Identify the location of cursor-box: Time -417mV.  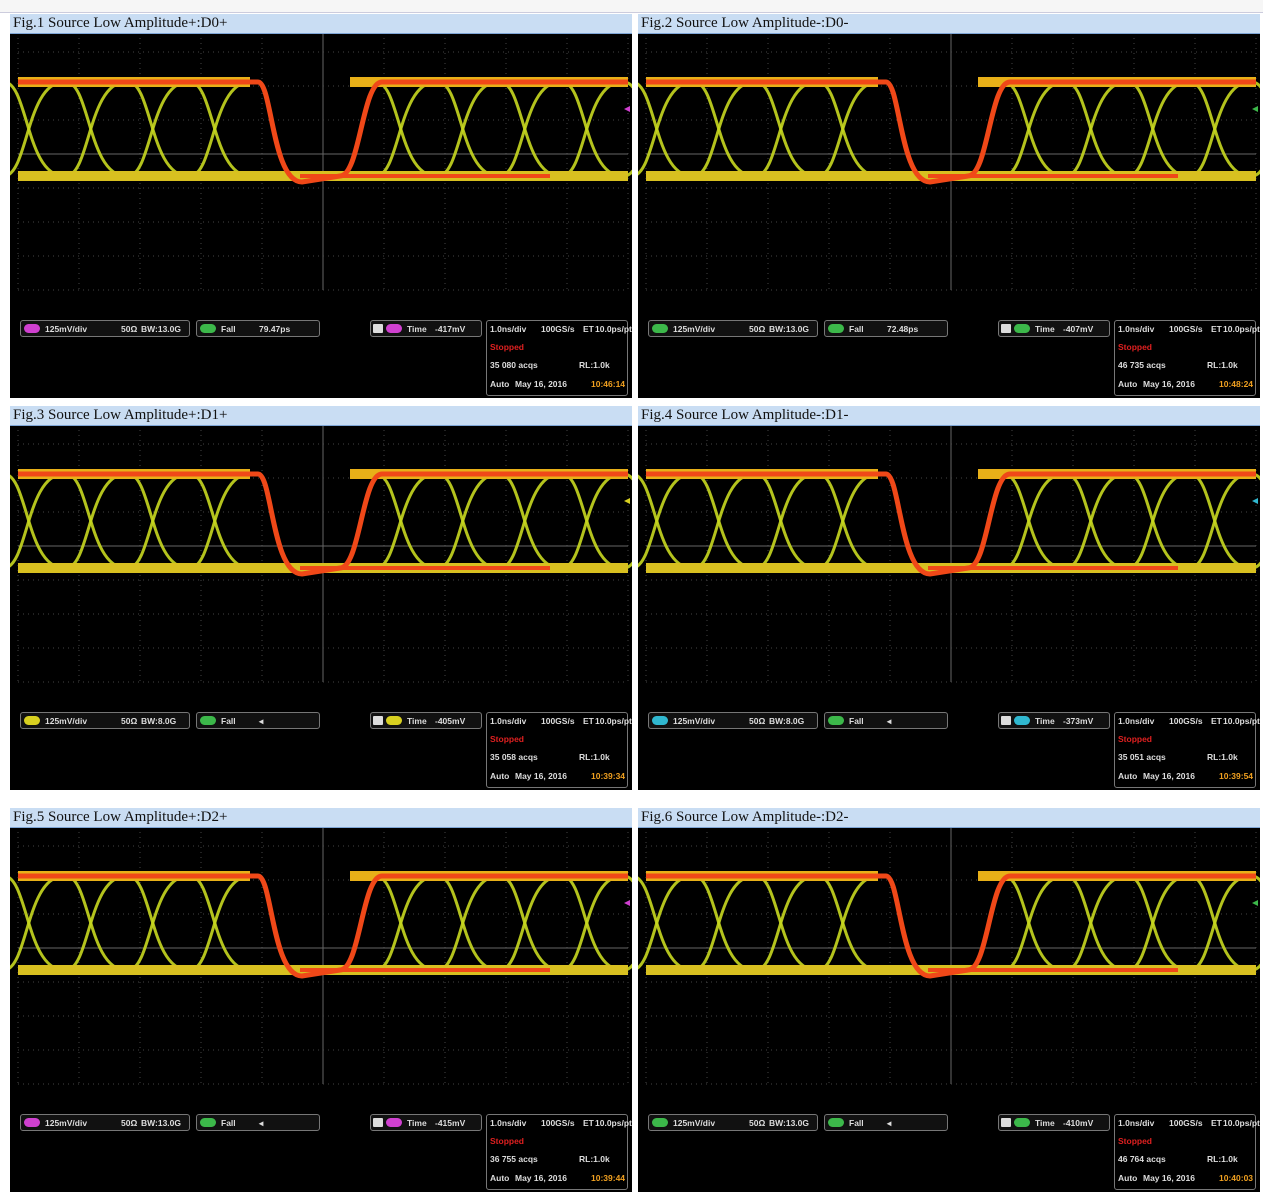
(426, 328).